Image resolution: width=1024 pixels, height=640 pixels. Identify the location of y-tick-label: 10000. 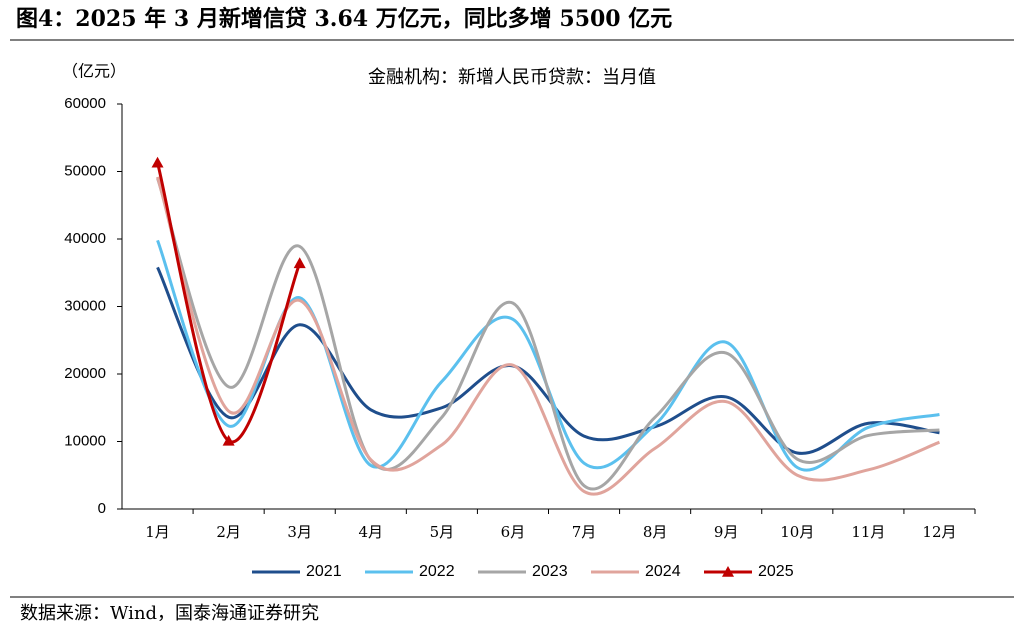
(85, 440).